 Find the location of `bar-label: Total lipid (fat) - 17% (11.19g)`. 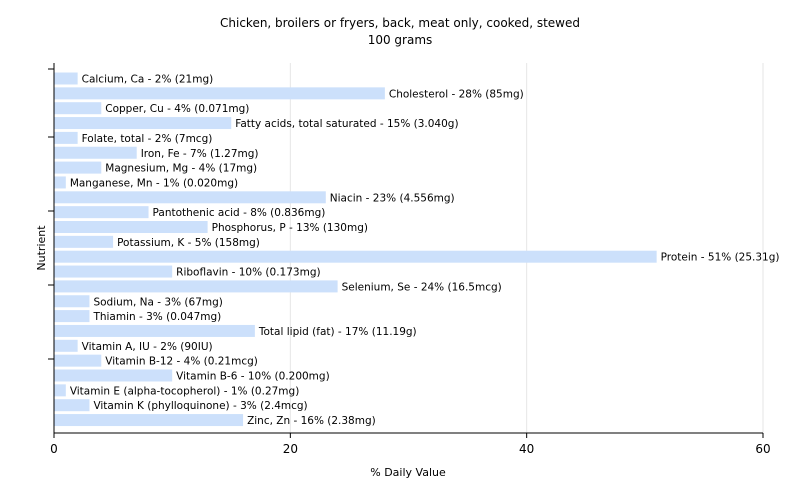

bar-label: Total lipid (fat) - 17% (11.19g) is located at coordinates (337, 332).